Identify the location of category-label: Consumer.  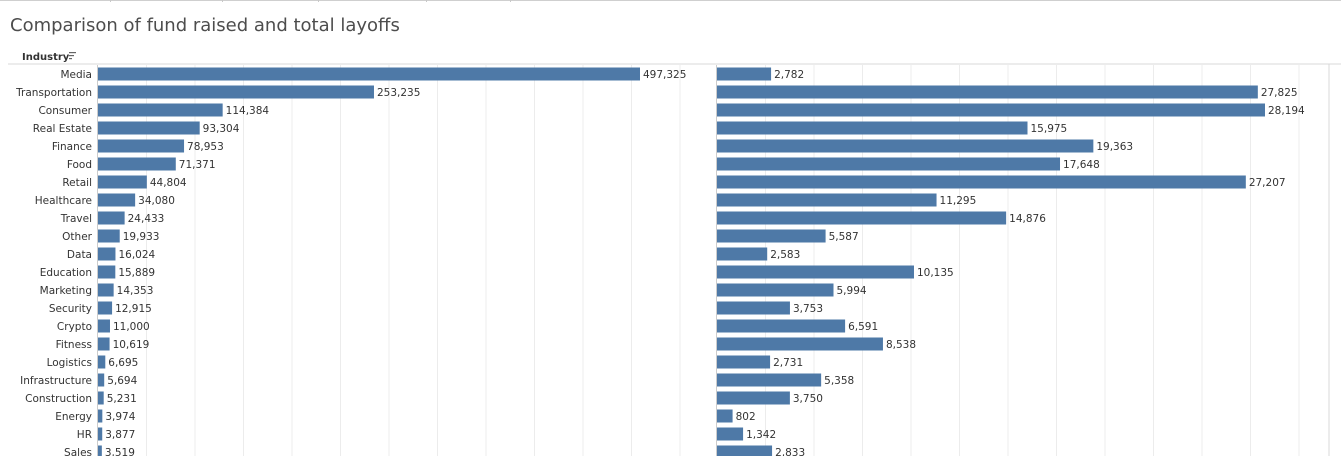
(65, 111).